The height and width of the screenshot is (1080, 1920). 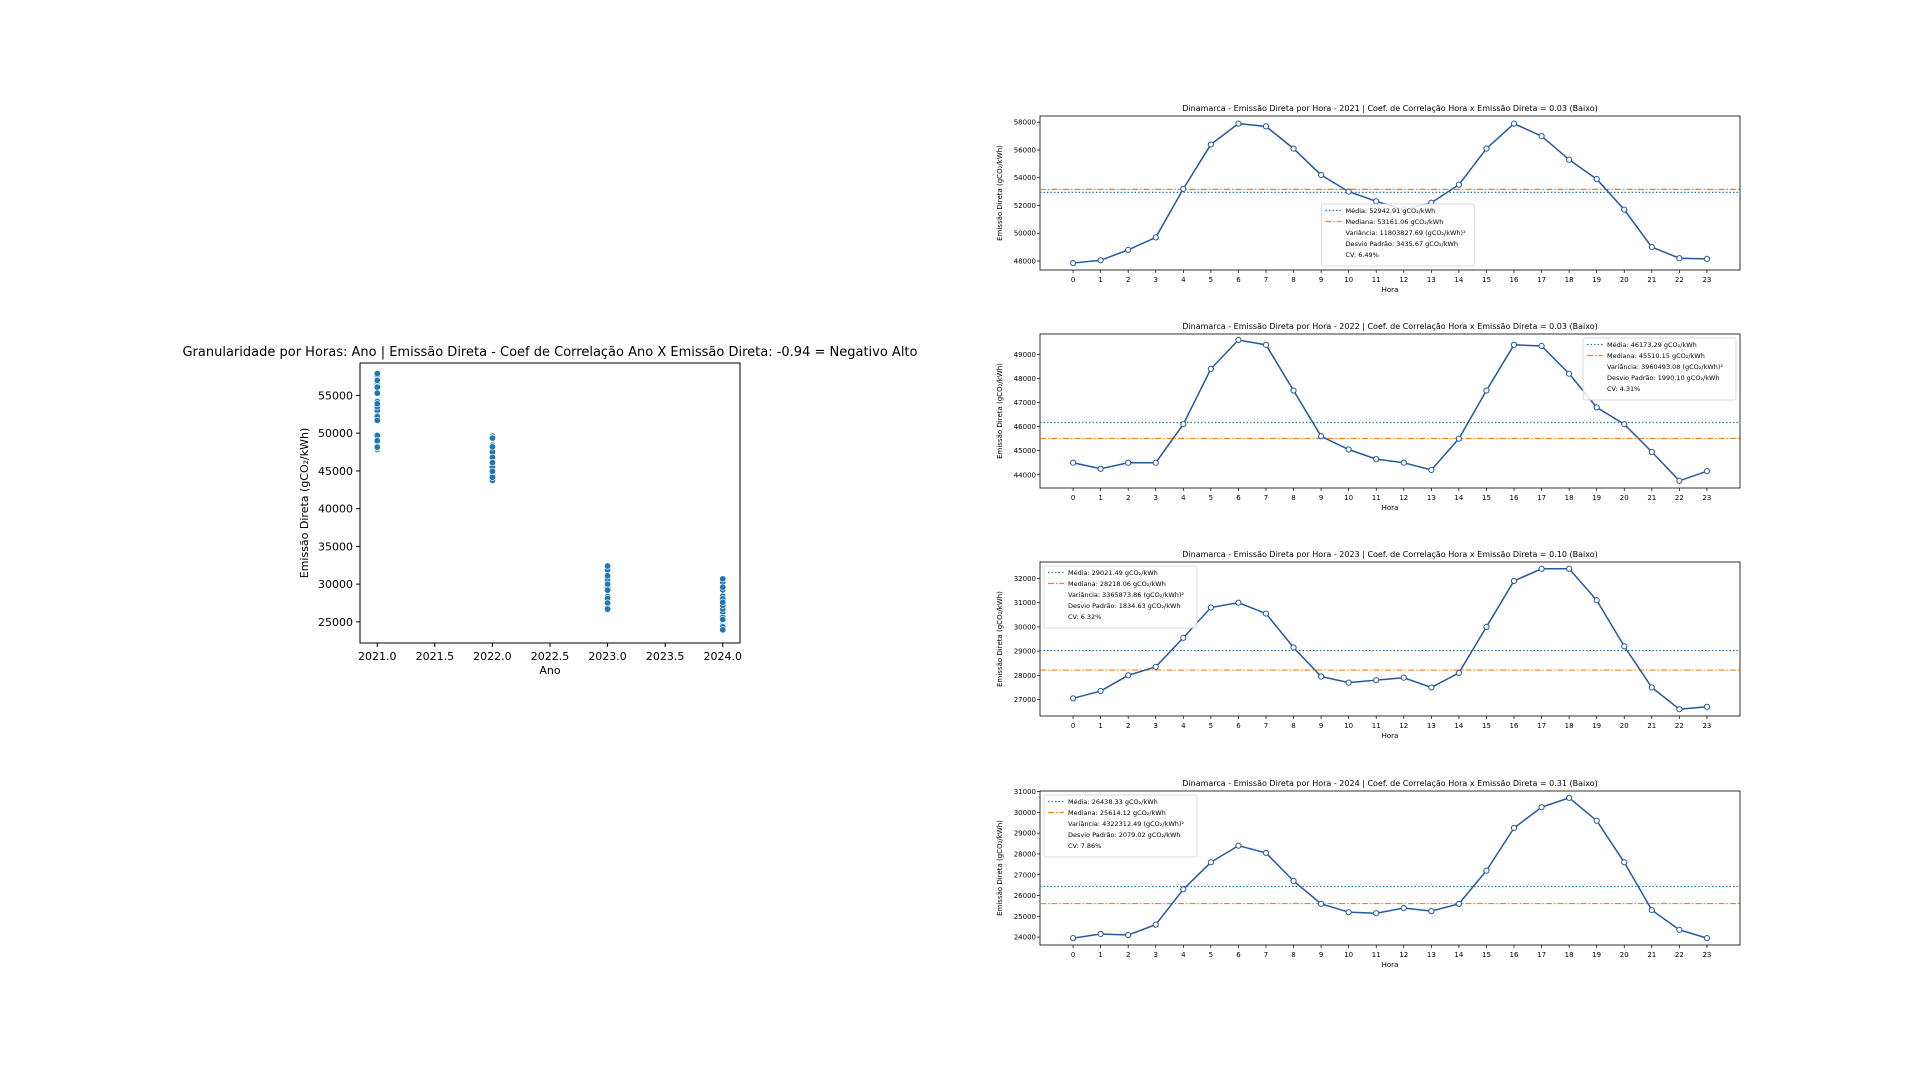 What do you see at coordinates (1025, 355) in the screenshot?
I see `y-tick-label: 49000` at bounding box center [1025, 355].